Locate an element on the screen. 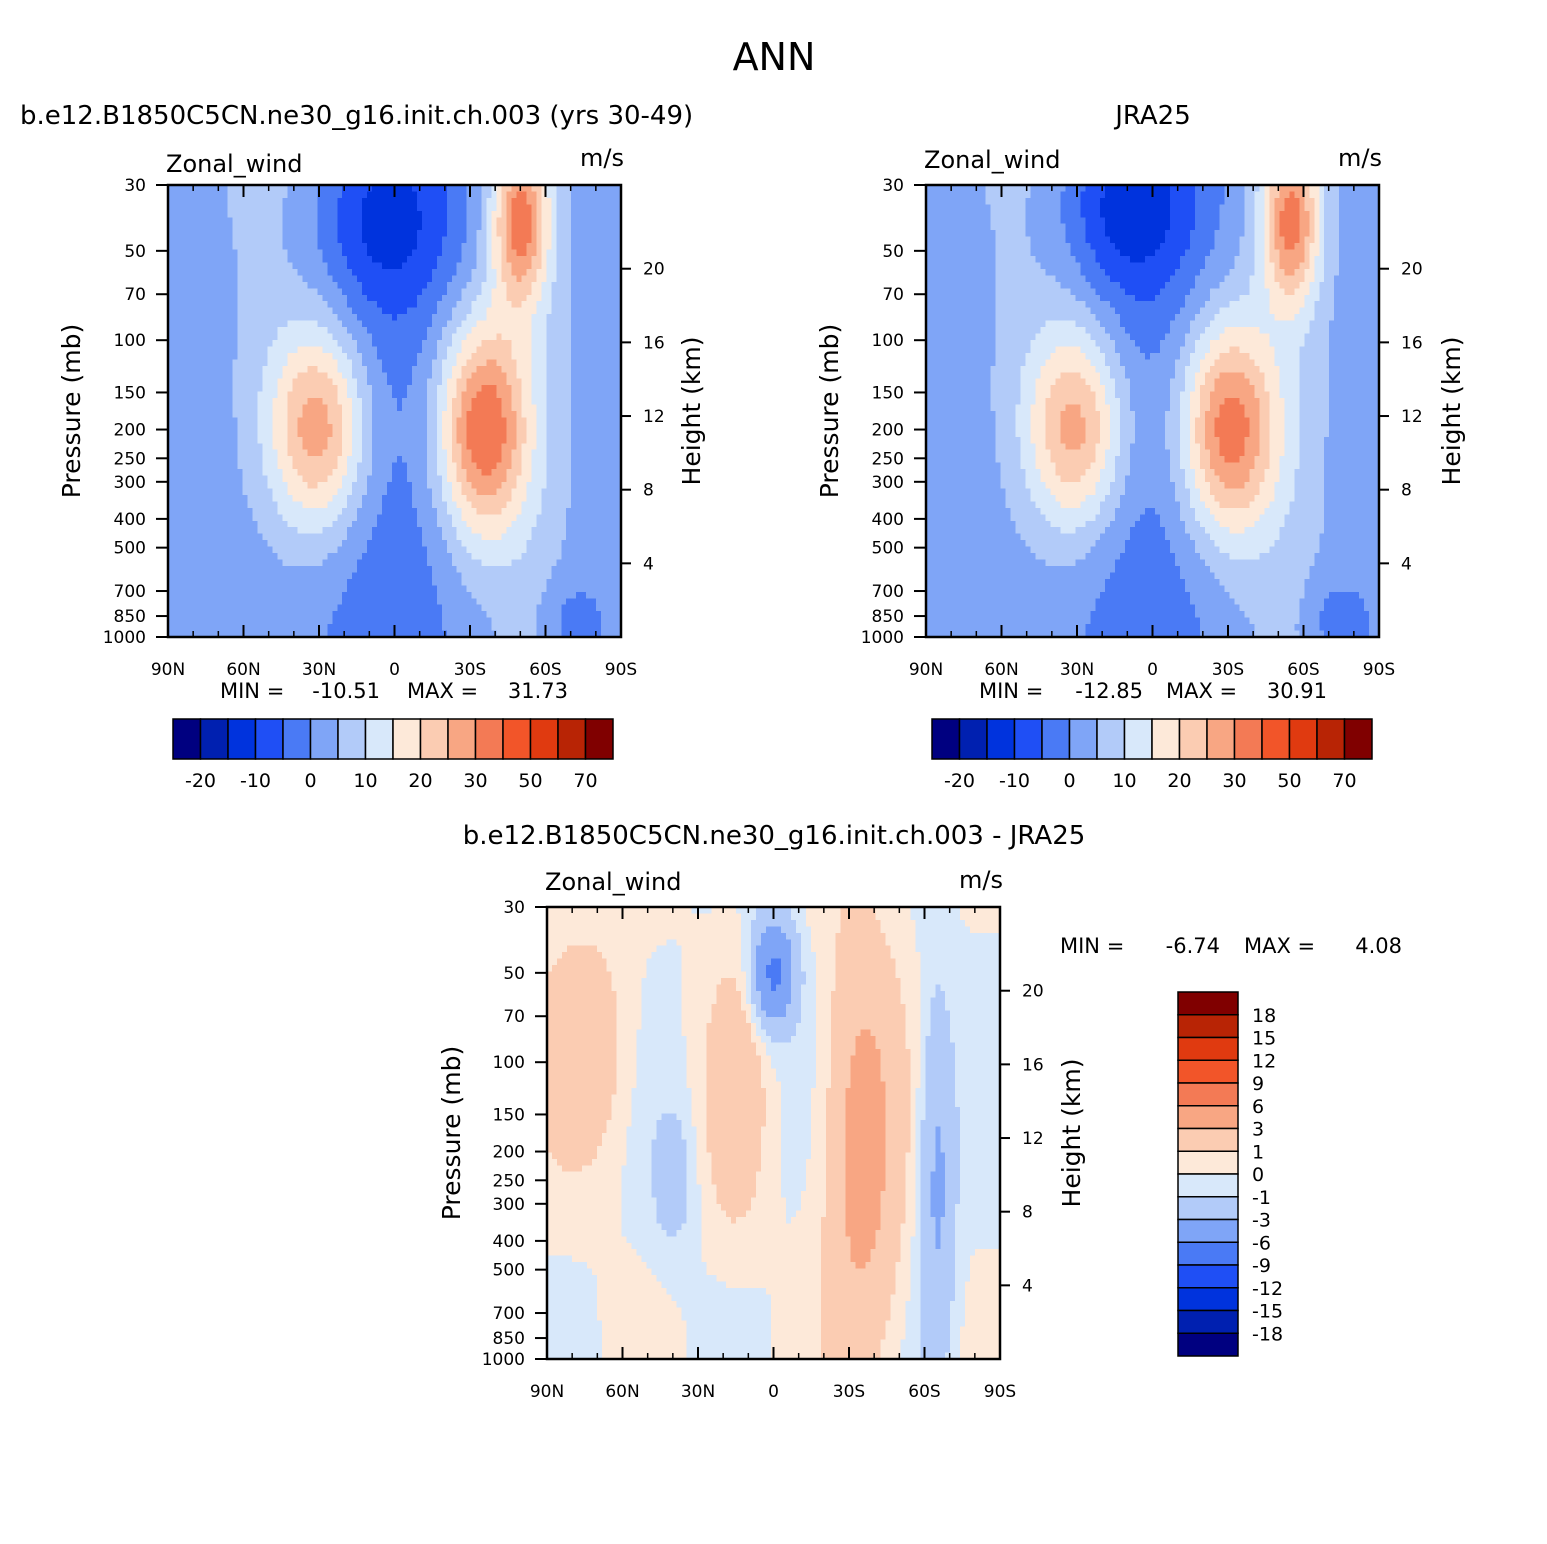 This screenshot has width=1547, height=1544. colorbar-label: 18 is located at coordinates (1264, 1016).